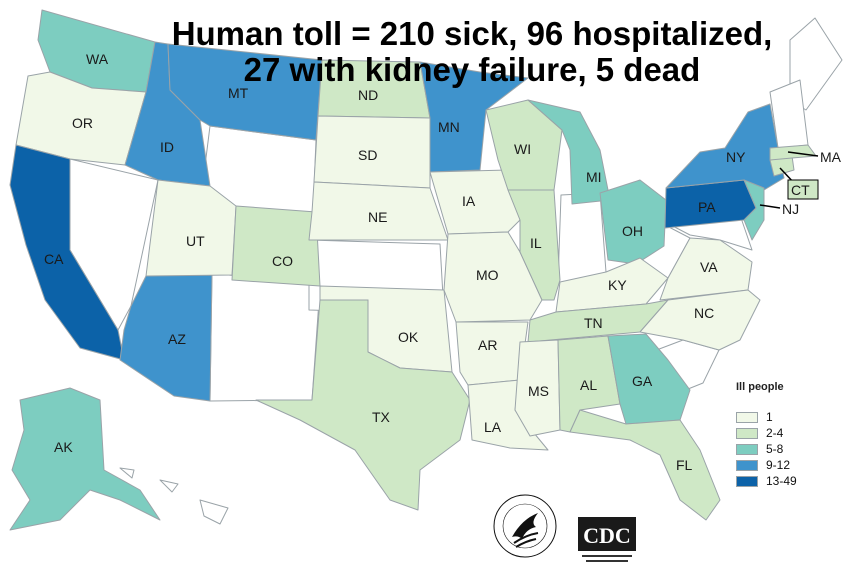  What do you see at coordinates (769, 417) in the screenshot?
I see `legend-label-1: 1` at bounding box center [769, 417].